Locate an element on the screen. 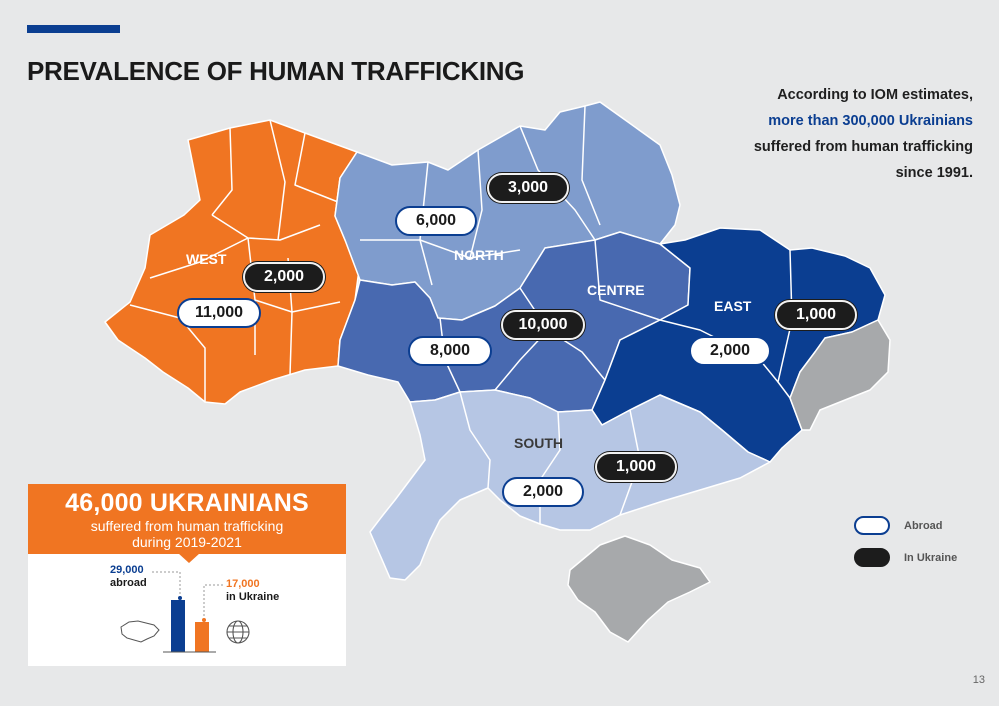 The height and width of the screenshot is (706, 999). legend-swatch-abroad is located at coordinates (872, 525).